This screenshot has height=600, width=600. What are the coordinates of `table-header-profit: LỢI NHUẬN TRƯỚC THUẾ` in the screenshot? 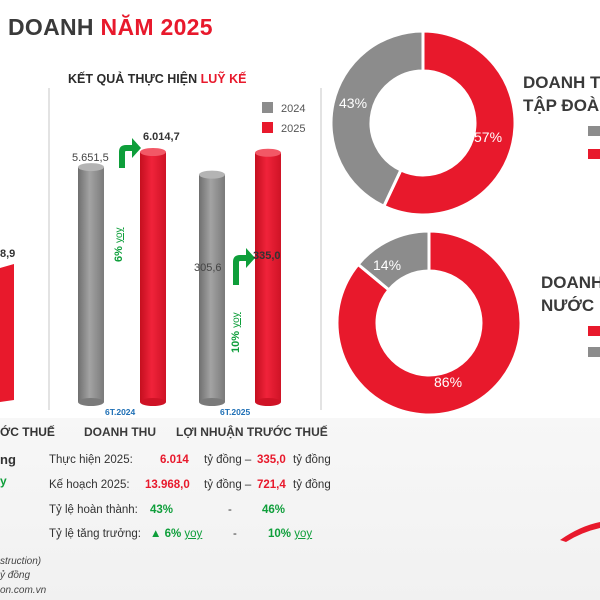 It's located at (252, 432).